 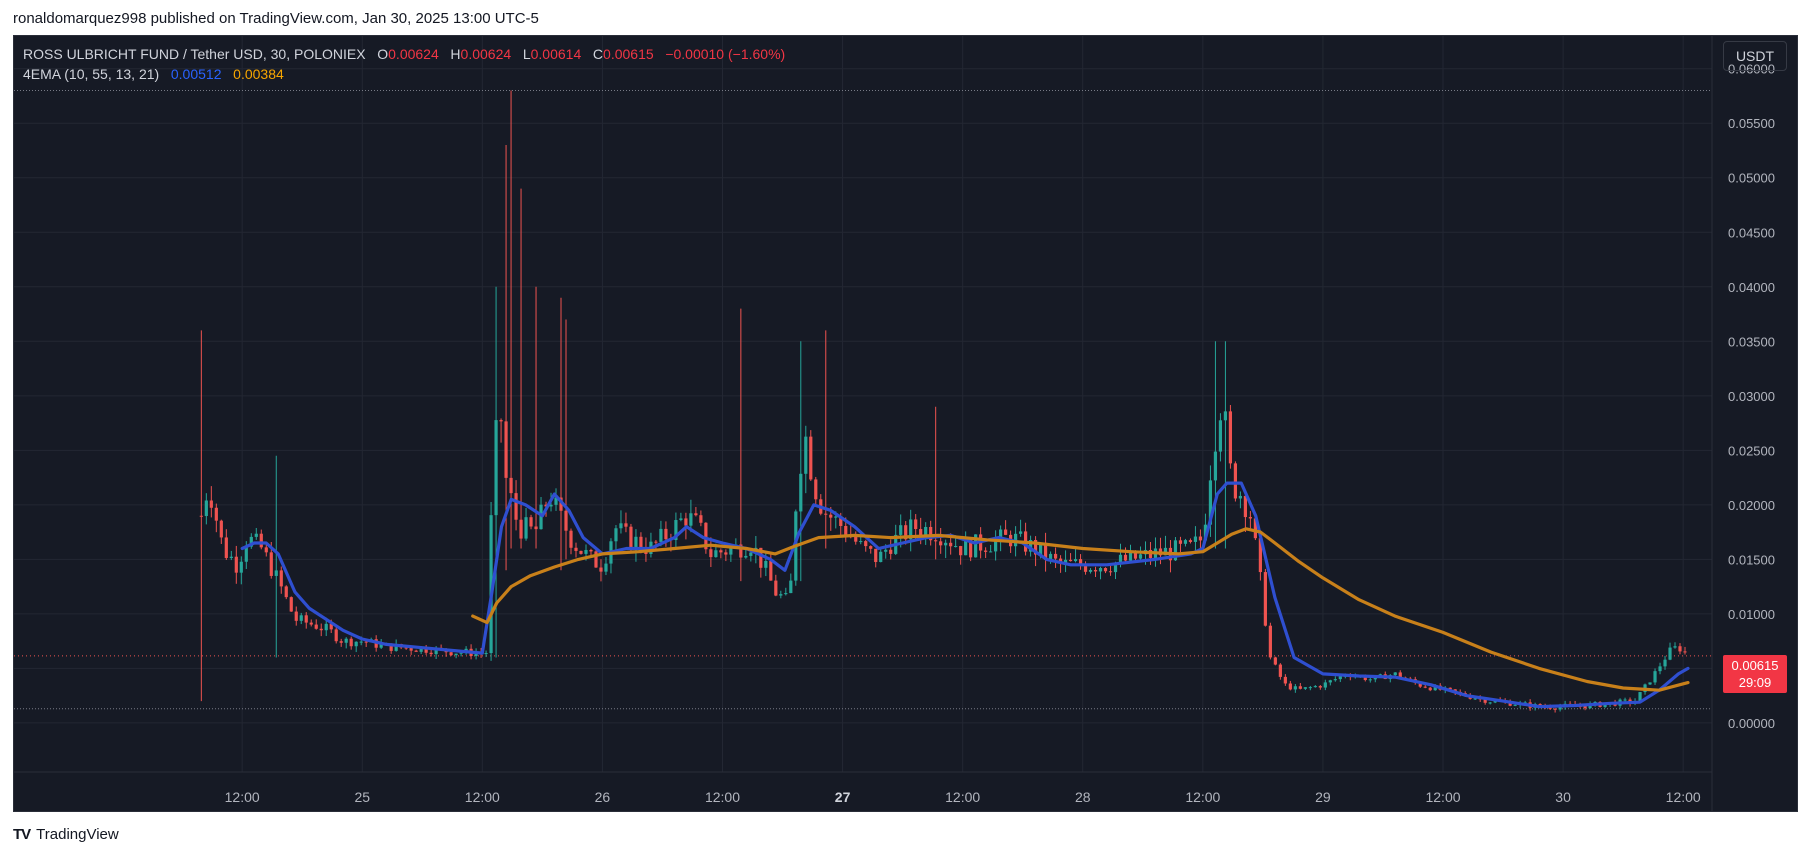 I want to click on open-label: O, so click(x=383, y=54).